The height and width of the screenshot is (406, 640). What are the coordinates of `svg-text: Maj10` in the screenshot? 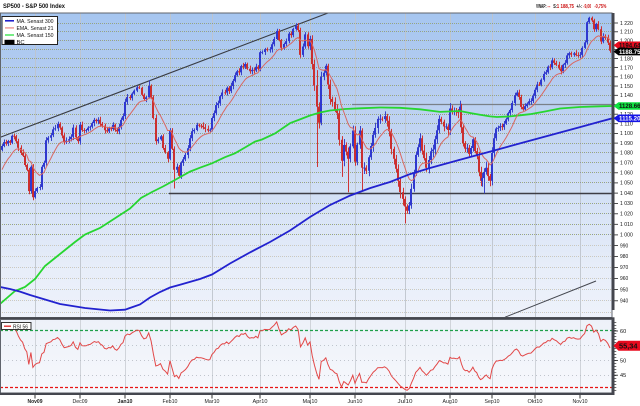 It's located at (310, 402).